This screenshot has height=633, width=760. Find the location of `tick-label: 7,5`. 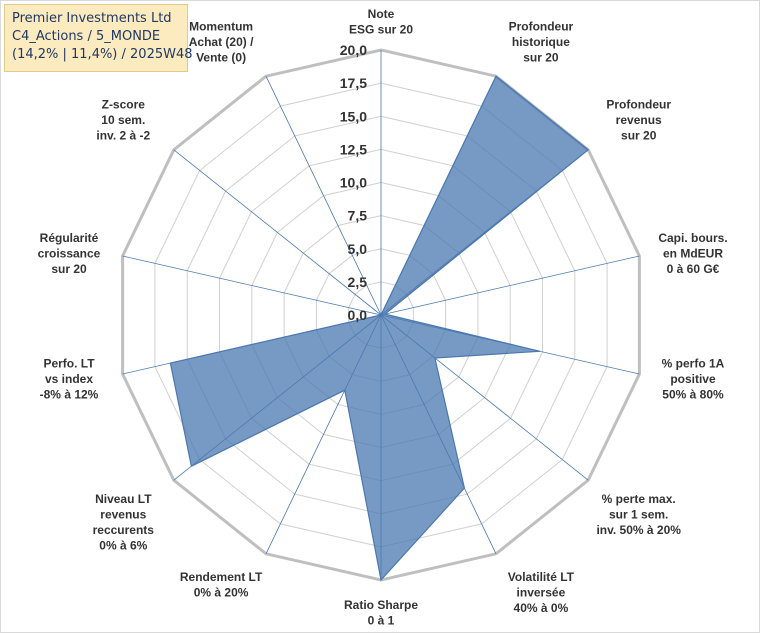

tick-label: 7,5 is located at coordinates (358, 216).